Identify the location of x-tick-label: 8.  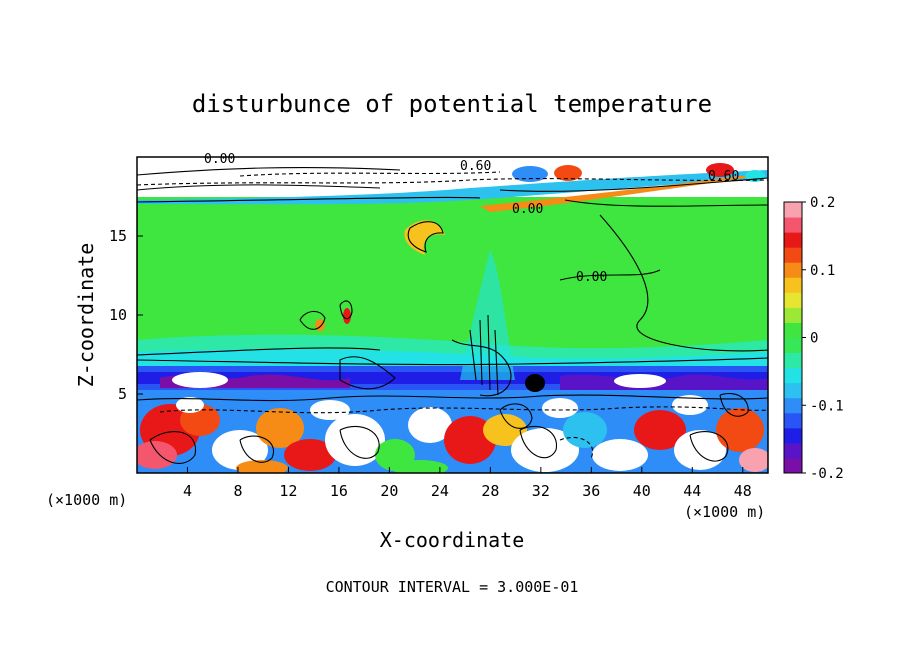
(237, 491).